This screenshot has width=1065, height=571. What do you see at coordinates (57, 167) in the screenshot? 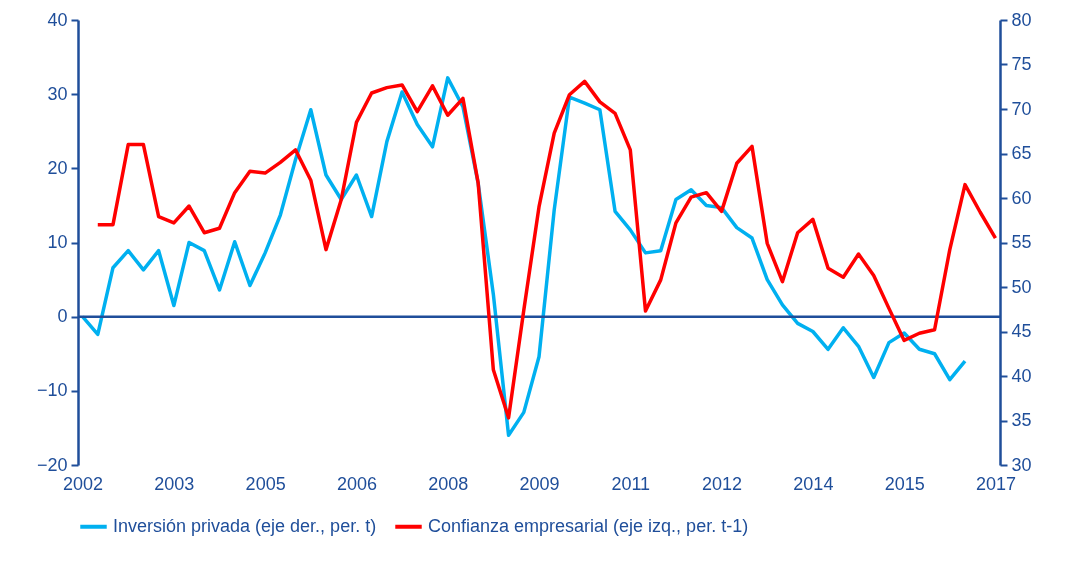
I see `y-tick-label: 20` at bounding box center [57, 167].